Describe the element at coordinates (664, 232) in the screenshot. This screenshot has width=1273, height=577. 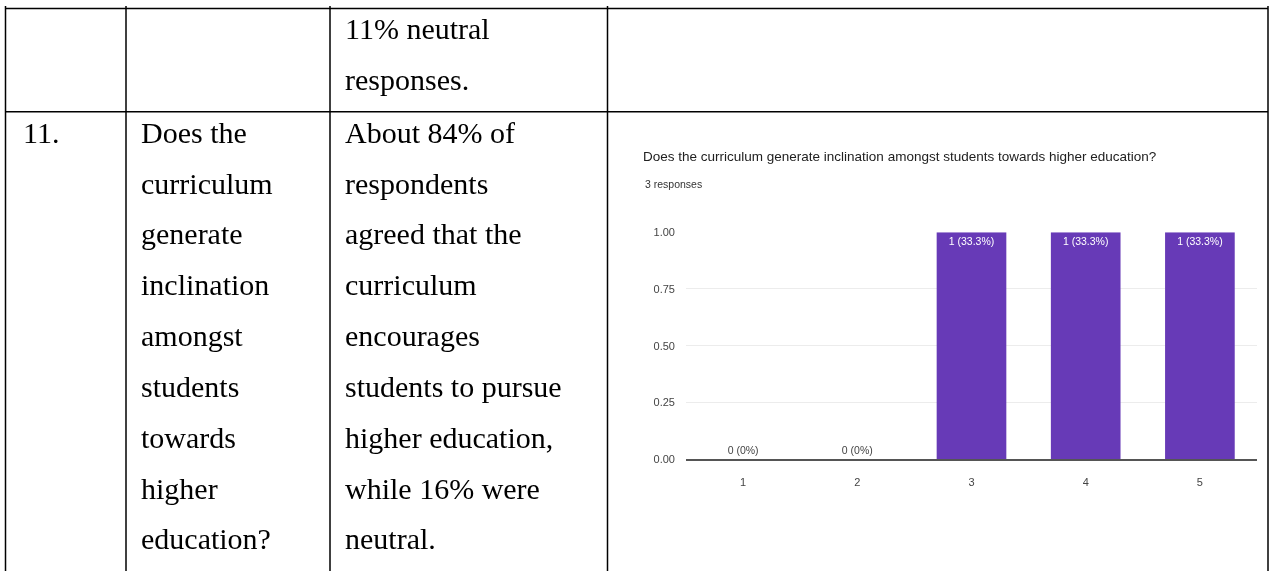
I see `y-tick-label: 1.00` at that location.